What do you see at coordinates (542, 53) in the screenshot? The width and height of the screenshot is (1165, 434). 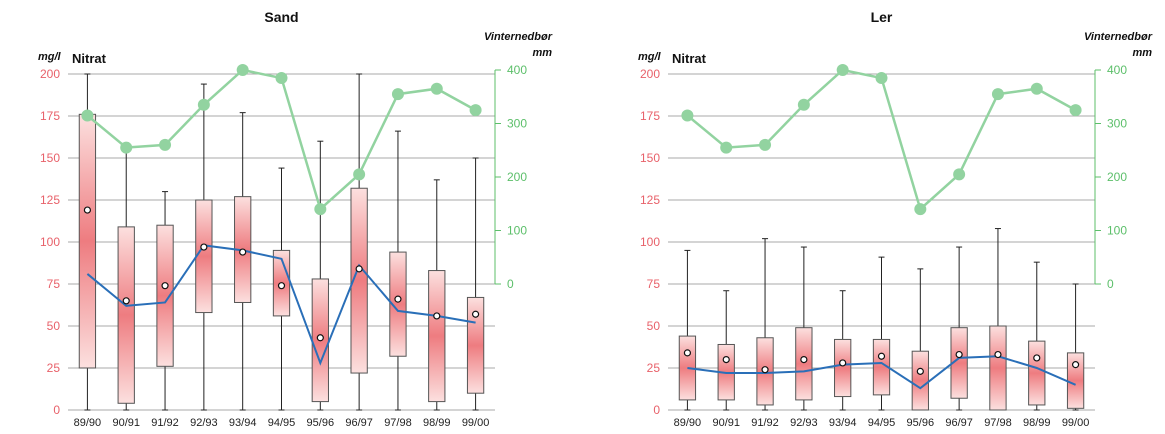 I see `y-axis-unit-right: mm` at bounding box center [542, 53].